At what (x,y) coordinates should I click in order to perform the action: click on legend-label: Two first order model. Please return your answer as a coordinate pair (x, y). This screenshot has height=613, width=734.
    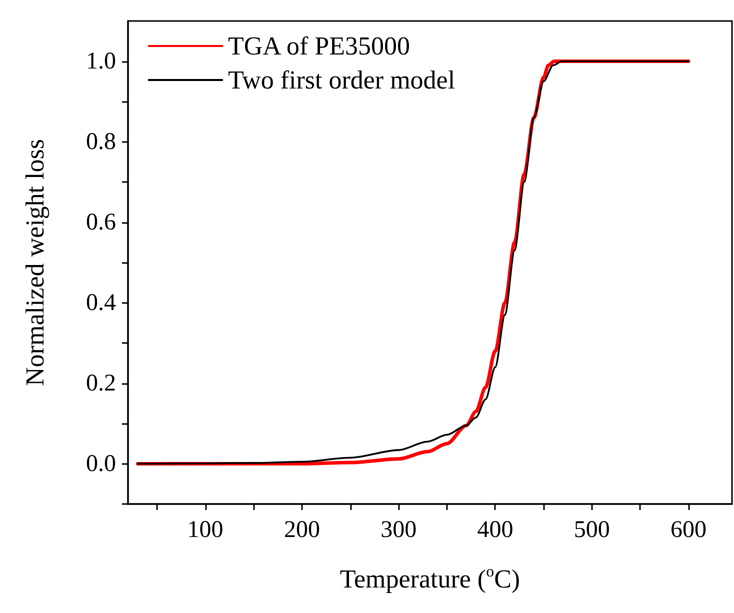
    Looking at the image, I should click on (342, 80).